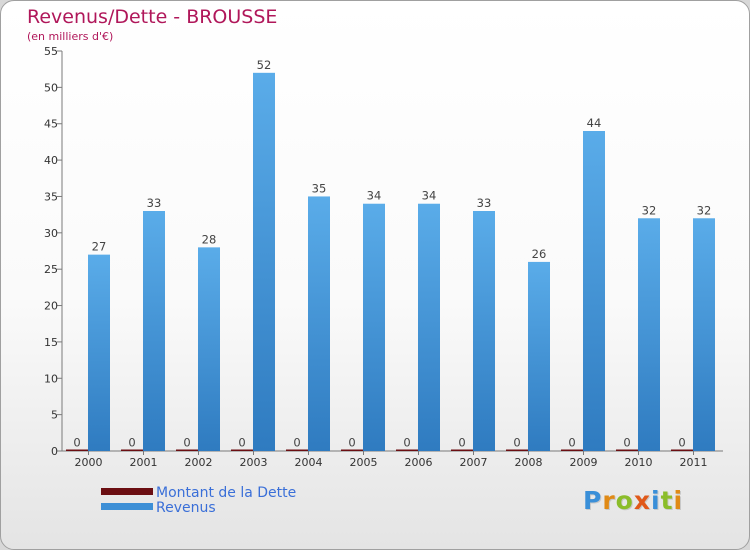  I want to click on y-tick-label: 50, so click(51, 87).